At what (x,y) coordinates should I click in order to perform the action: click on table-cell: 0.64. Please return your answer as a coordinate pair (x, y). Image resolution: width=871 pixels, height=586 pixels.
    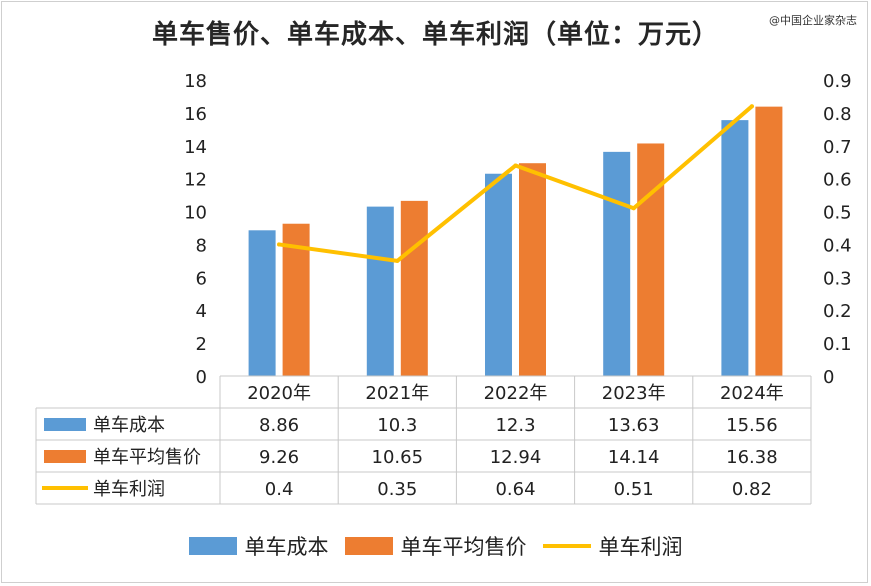
    Looking at the image, I should click on (515, 489).